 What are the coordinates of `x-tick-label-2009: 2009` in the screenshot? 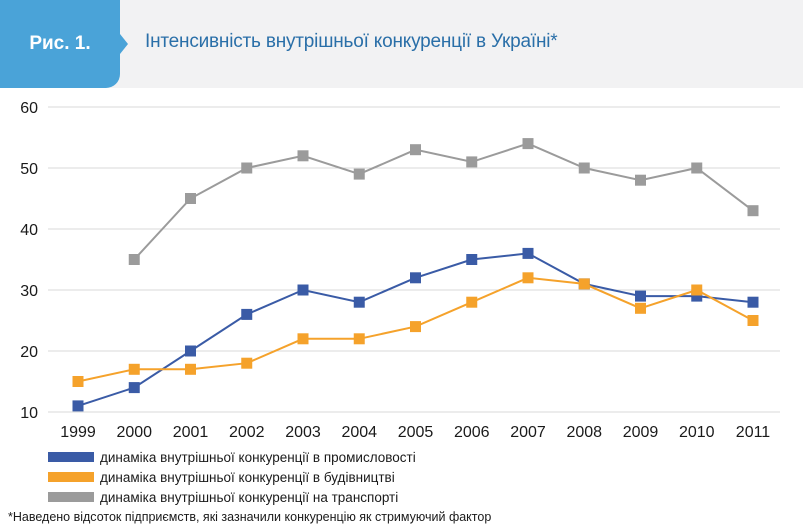 It's located at (641, 431).